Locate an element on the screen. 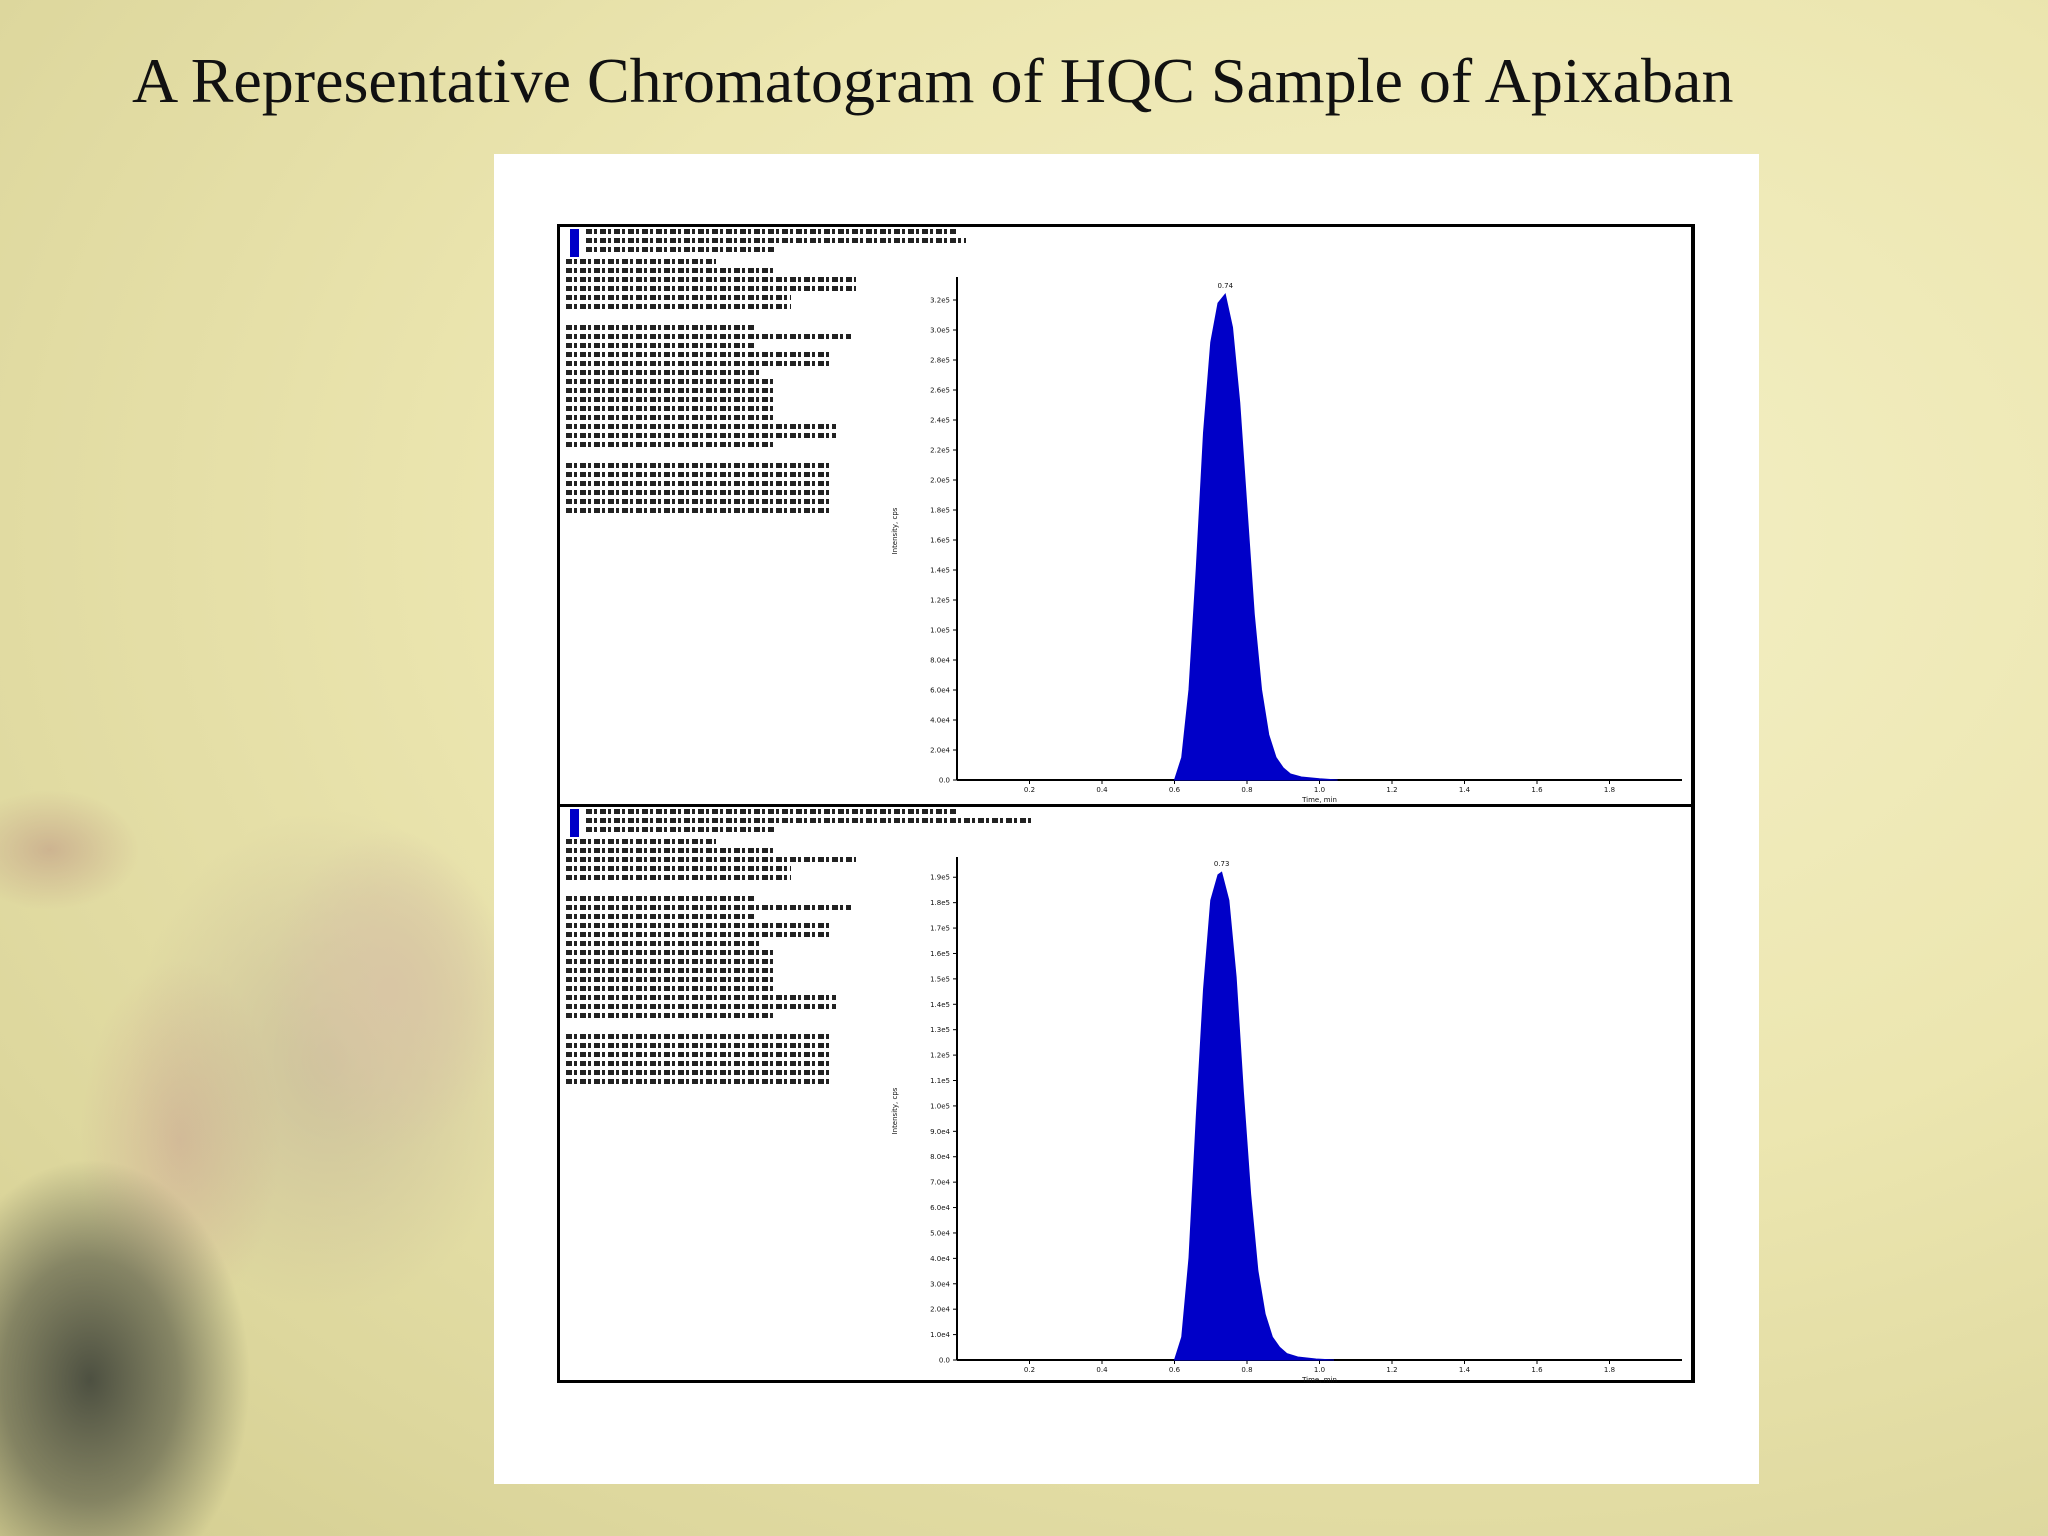 The height and width of the screenshot is (1536, 2048). y-tick-label: 9.0e4 is located at coordinates (940, 1132).